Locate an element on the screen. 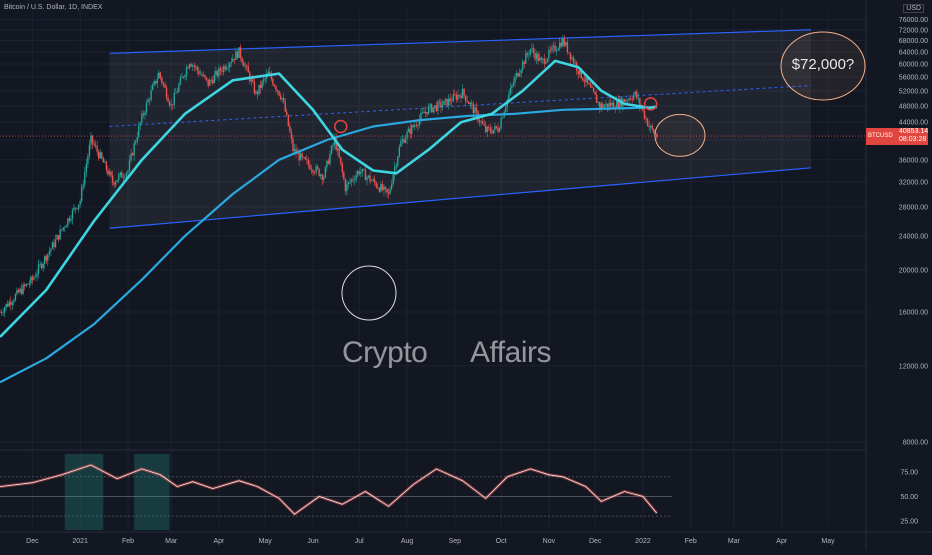 The width and height of the screenshot is (932, 555). x-tick-label: Feb is located at coordinates (128, 541).